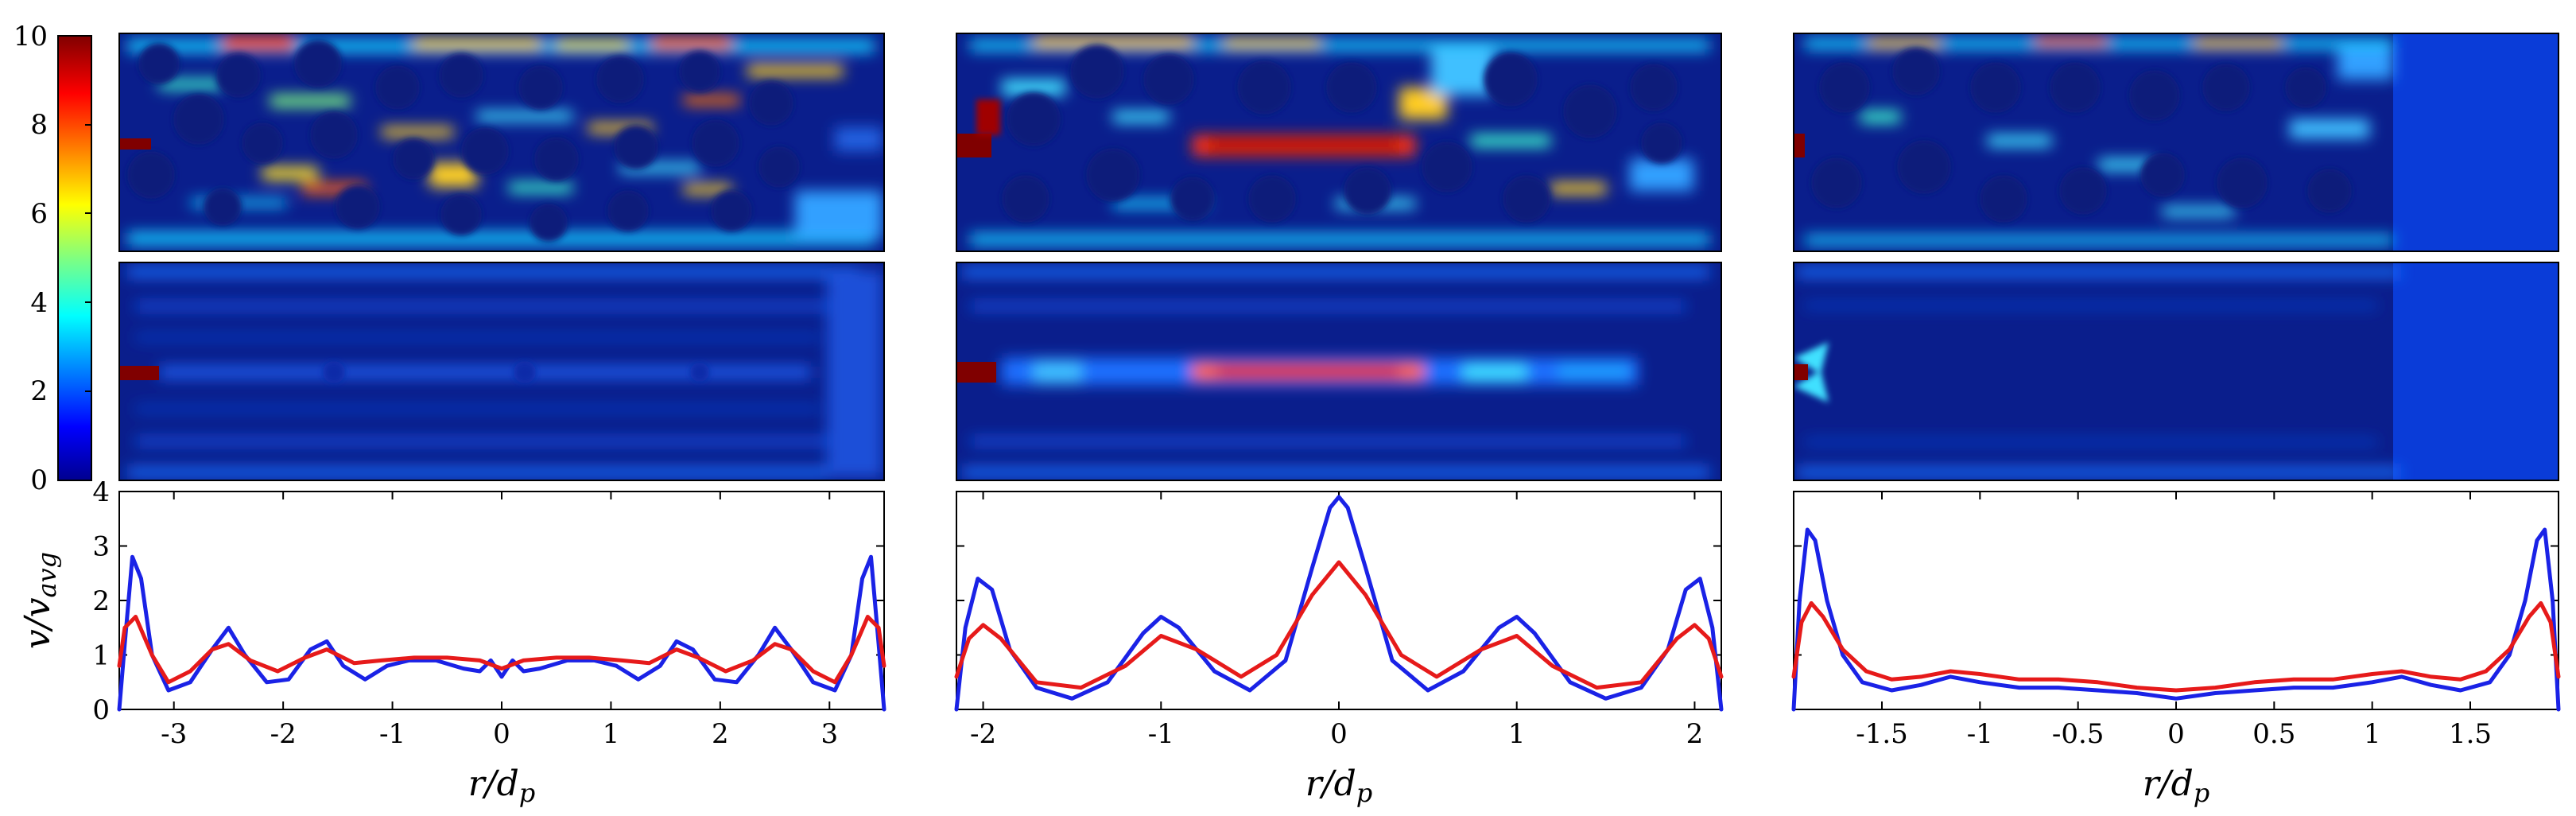  What do you see at coordinates (39, 391) in the screenshot?
I see `colorbar-tick: 2` at bounding box center [39, 391].